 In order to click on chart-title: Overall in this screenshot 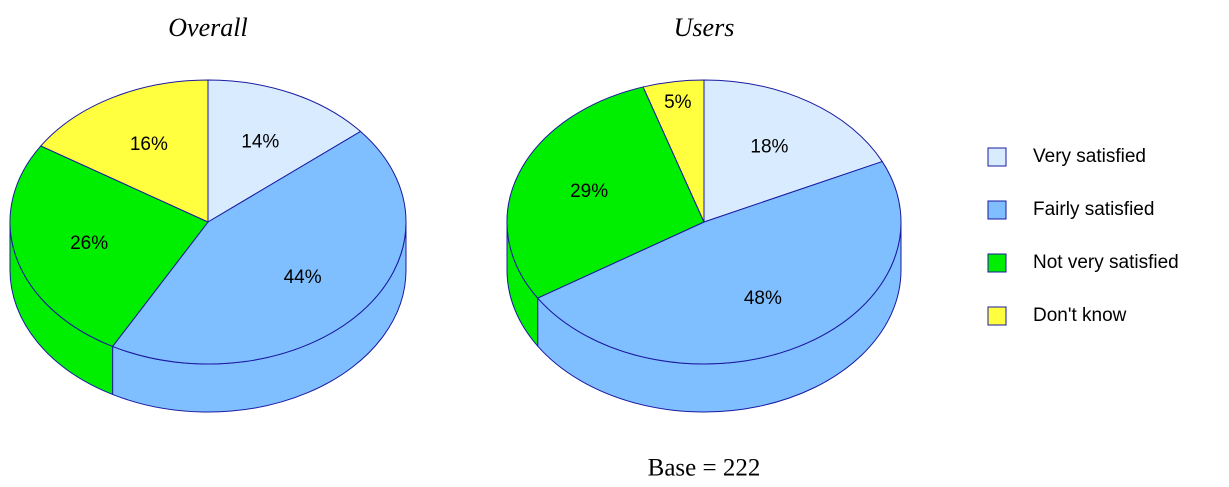, I will do `click(207, 27)`.